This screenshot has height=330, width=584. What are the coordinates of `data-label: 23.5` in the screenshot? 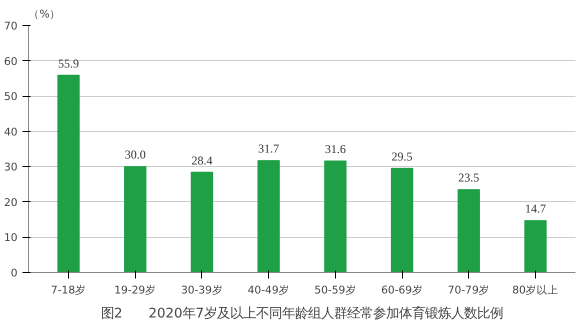 It's located at (469, 177).